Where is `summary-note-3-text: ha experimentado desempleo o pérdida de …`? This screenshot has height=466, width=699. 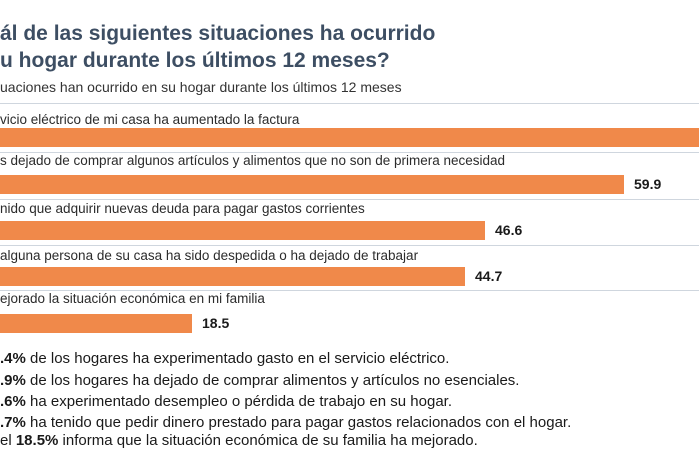
summary-note-3-text: ha experimentado desempleo o pérdida de … is located at coordinates (238, 401).